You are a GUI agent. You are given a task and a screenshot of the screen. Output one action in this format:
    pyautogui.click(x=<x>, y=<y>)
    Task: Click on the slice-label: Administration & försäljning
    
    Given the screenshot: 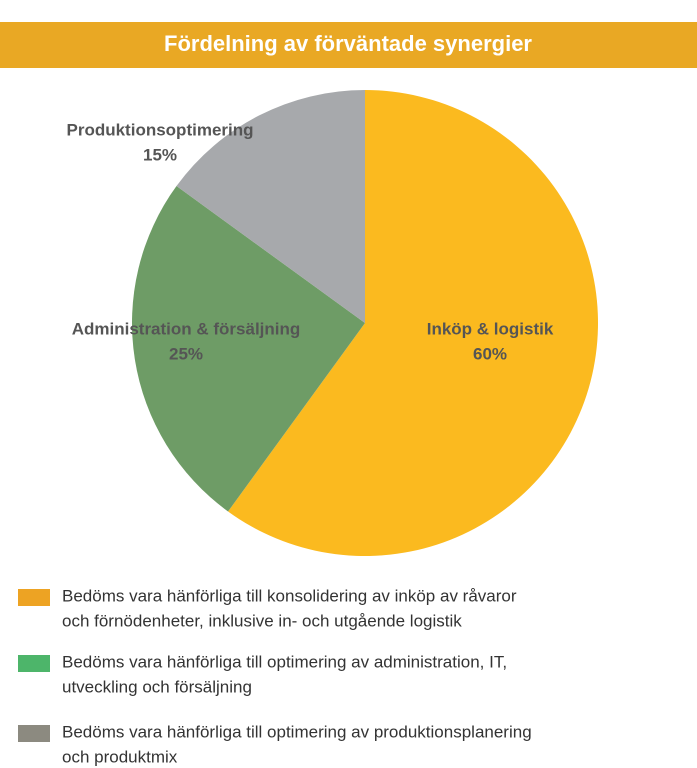 What is the action you would take?
    pyautogui.click(x=186, y=328)
    